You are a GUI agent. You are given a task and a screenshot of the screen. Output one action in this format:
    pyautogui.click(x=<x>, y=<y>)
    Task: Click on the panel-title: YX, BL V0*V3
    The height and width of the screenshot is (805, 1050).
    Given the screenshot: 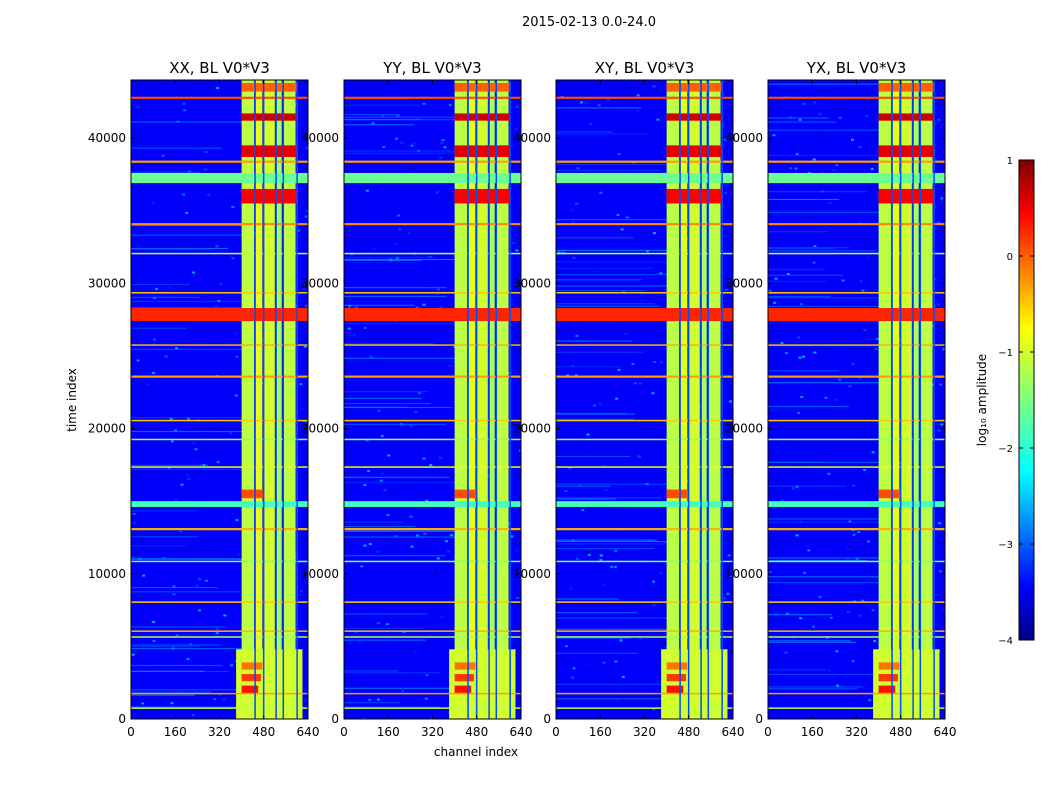 What is the action you would take?
    pyautogui.click(x=856, y=68)
    